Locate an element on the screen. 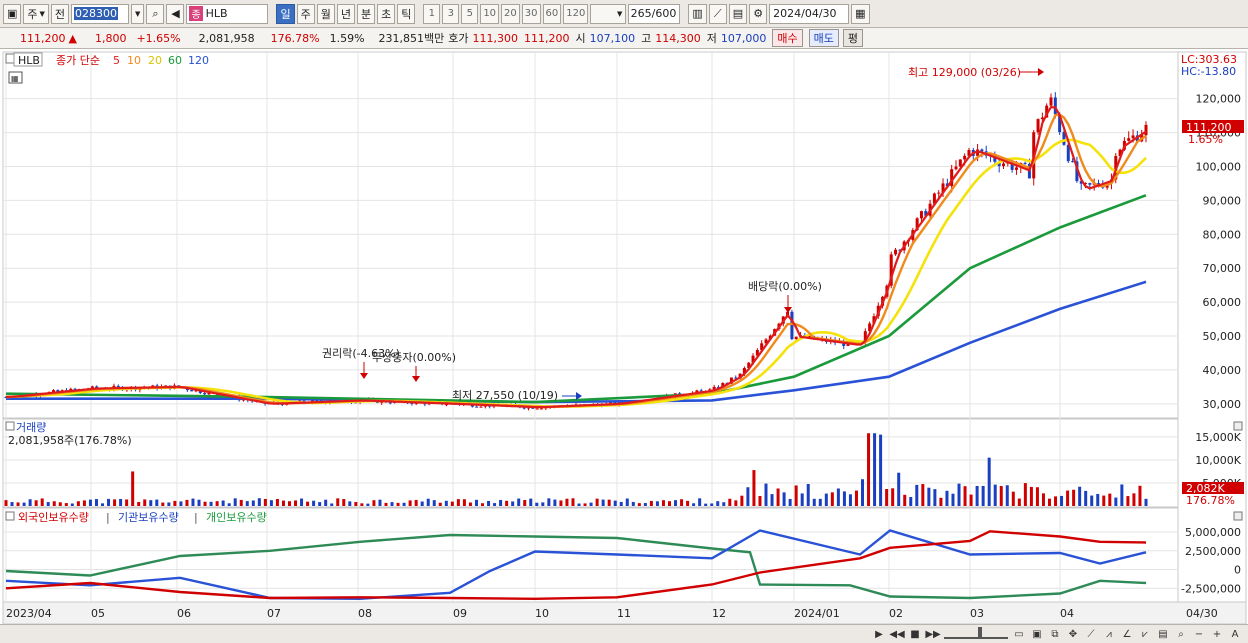  zoom-in-icon: + is located at coordinates (1217, 634).